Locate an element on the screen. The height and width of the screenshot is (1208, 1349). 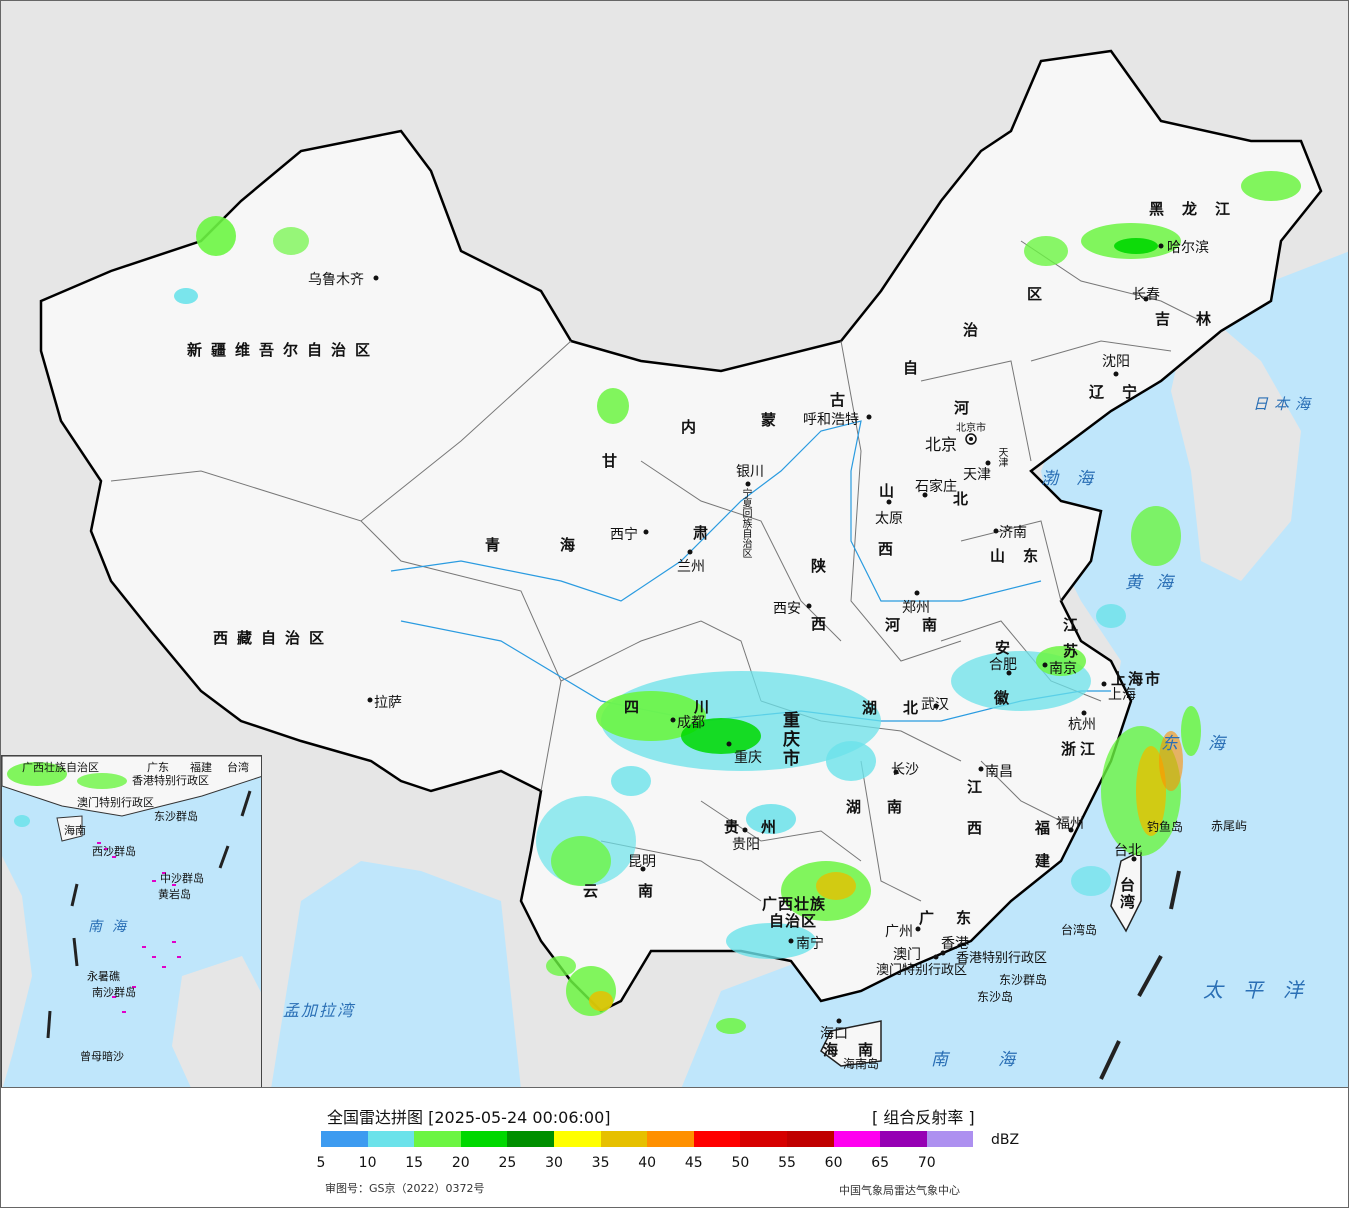
region-label-hunan: 湖南 is located at coordinates (887, 807).